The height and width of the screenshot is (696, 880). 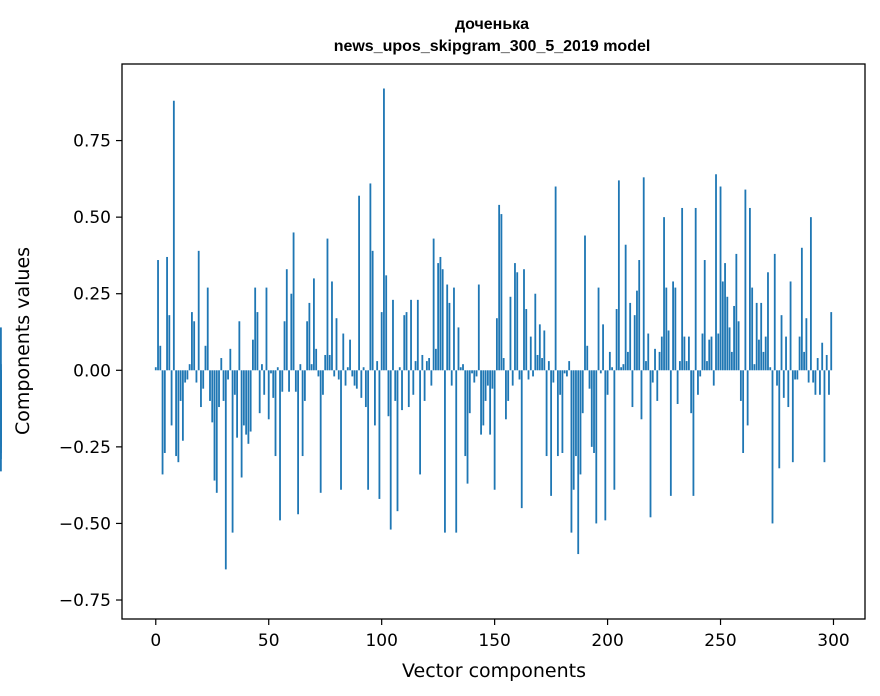 I want to click on chart-title-line-2: news_upos_skipgram_300_5_2019 model, so click(x=492, y=46).